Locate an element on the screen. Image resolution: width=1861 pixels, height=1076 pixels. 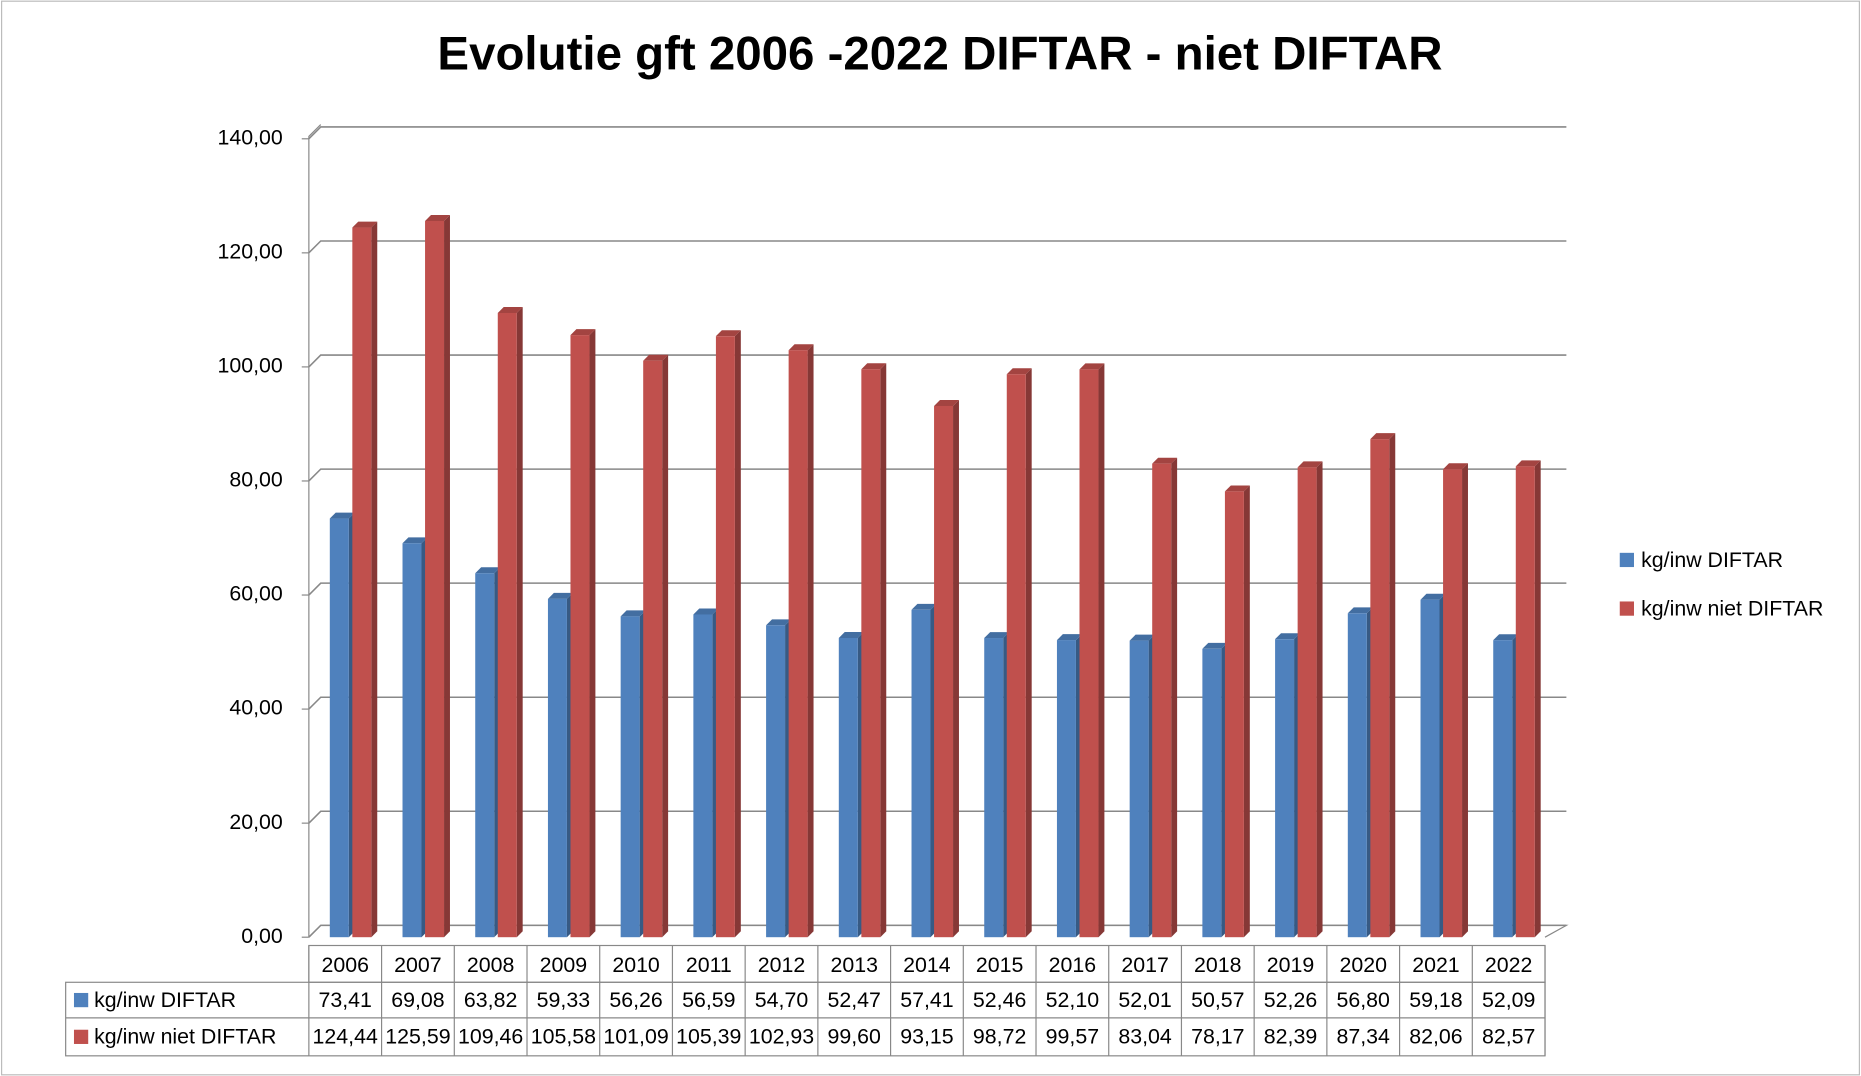
x-tick-label: 2014 is located at coordinates (927, 965).